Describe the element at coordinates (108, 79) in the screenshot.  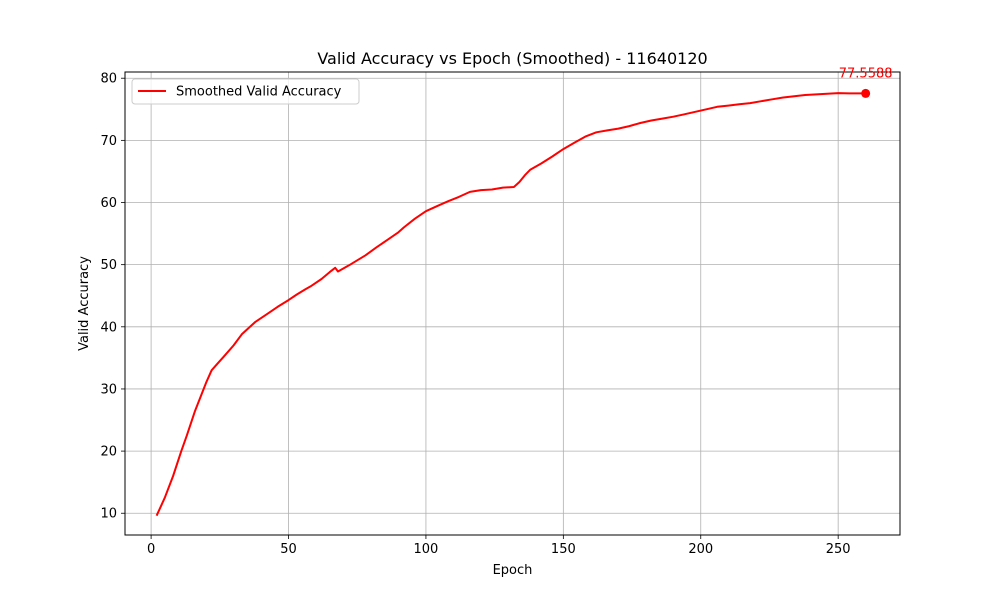
I see `y-tick-label: 80` at that location.